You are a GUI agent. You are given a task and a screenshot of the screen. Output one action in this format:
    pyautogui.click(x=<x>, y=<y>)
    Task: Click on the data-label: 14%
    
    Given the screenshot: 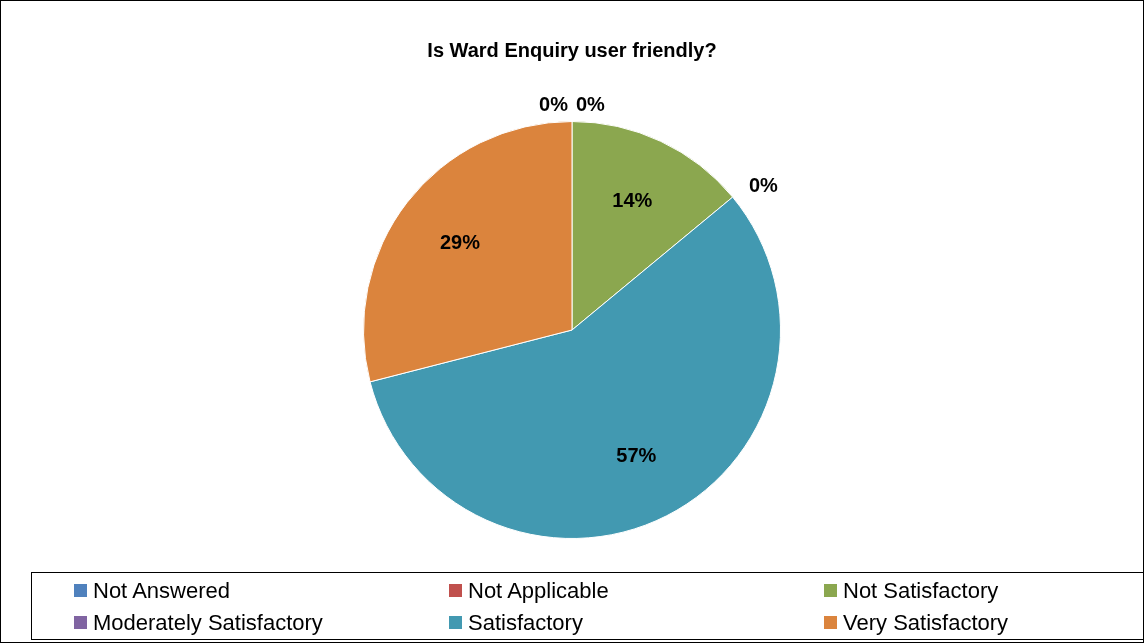 What is the action you would take?
    pyautogui.click(x=632, y=200)
    